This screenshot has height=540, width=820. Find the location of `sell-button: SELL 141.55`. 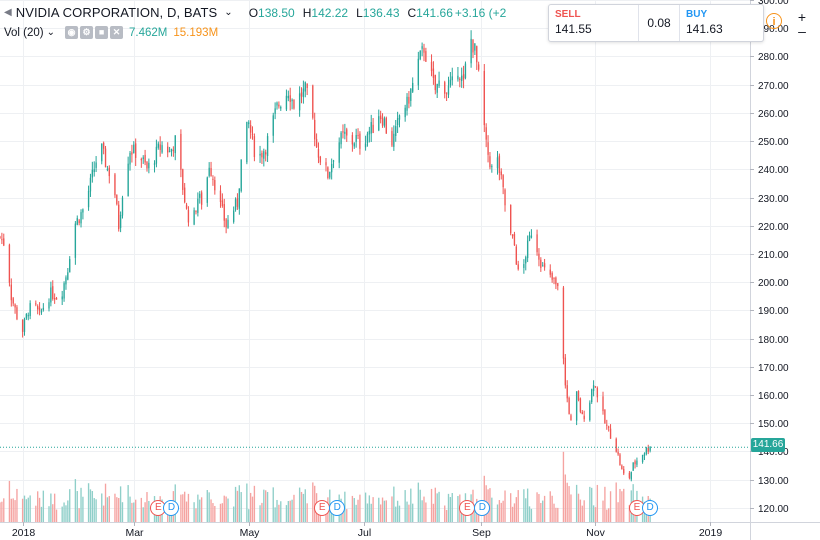

sell-button: SELL 141.55 is located at coordinates (594, 23).